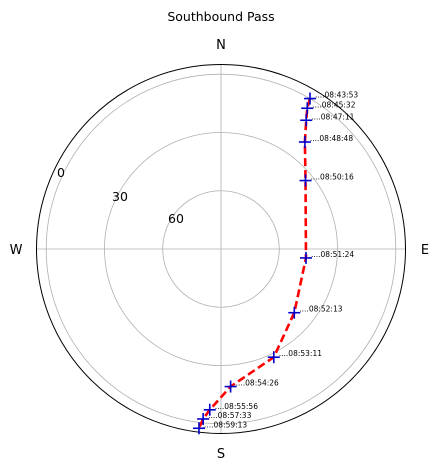  I want to click on marker-08:48:48, so click(304, 142).